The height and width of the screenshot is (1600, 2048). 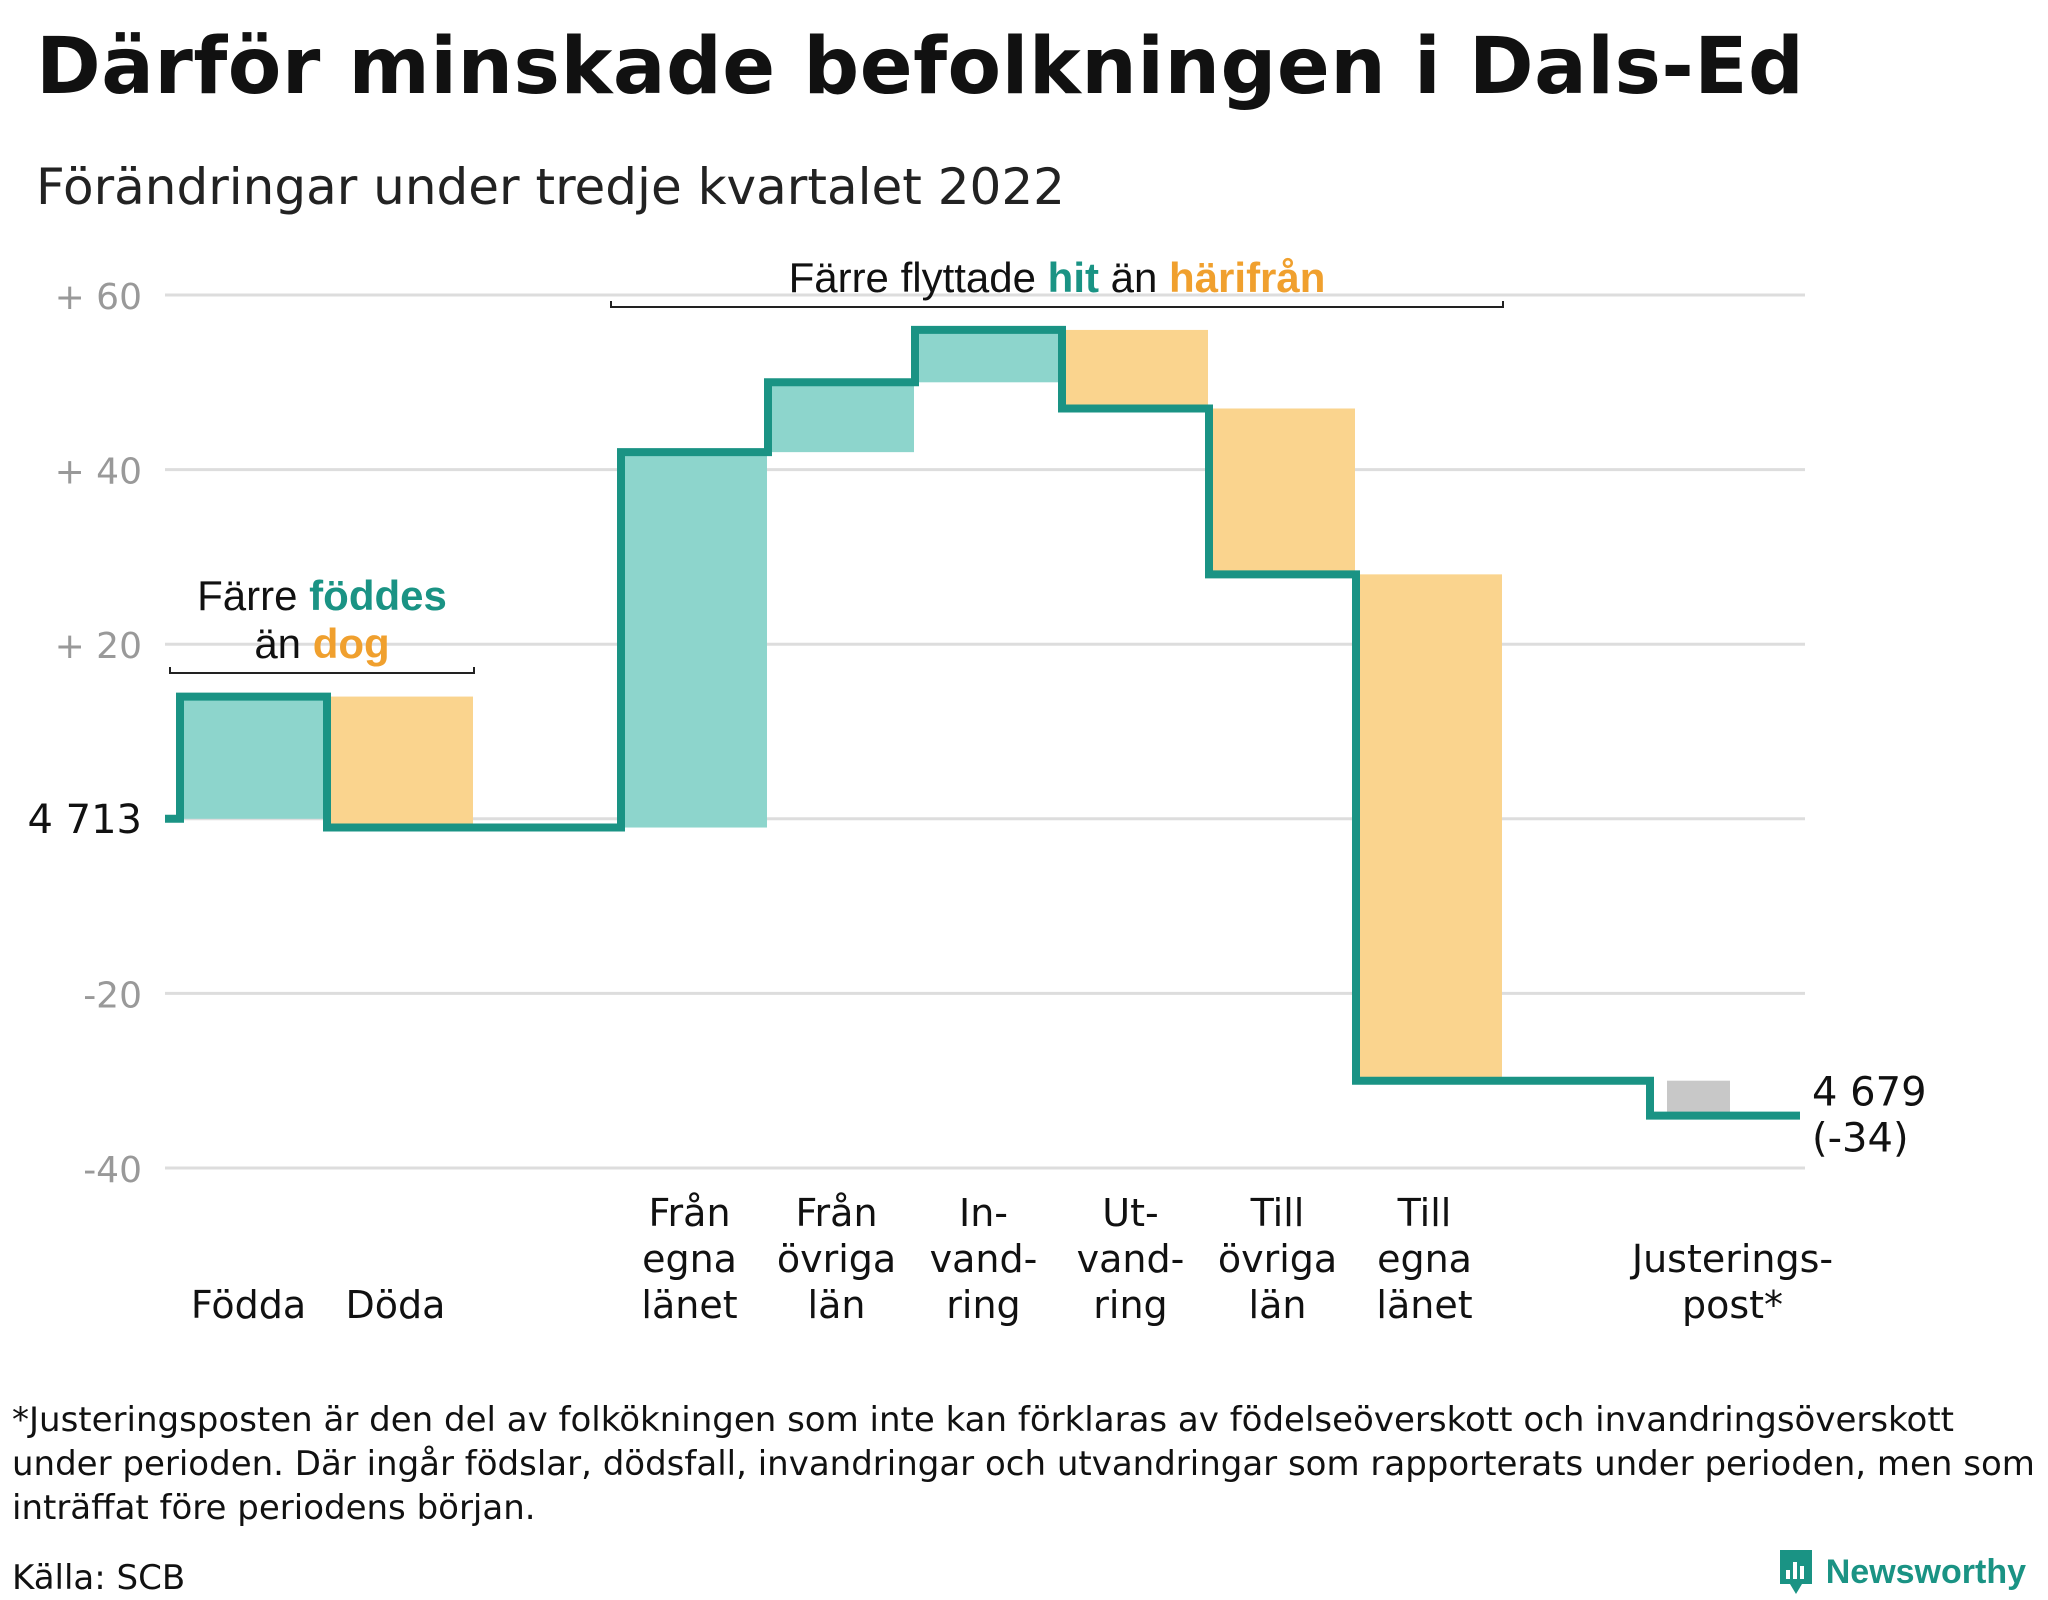 I want to click on x-category-label: Döda, so click(x=396, y=1305).